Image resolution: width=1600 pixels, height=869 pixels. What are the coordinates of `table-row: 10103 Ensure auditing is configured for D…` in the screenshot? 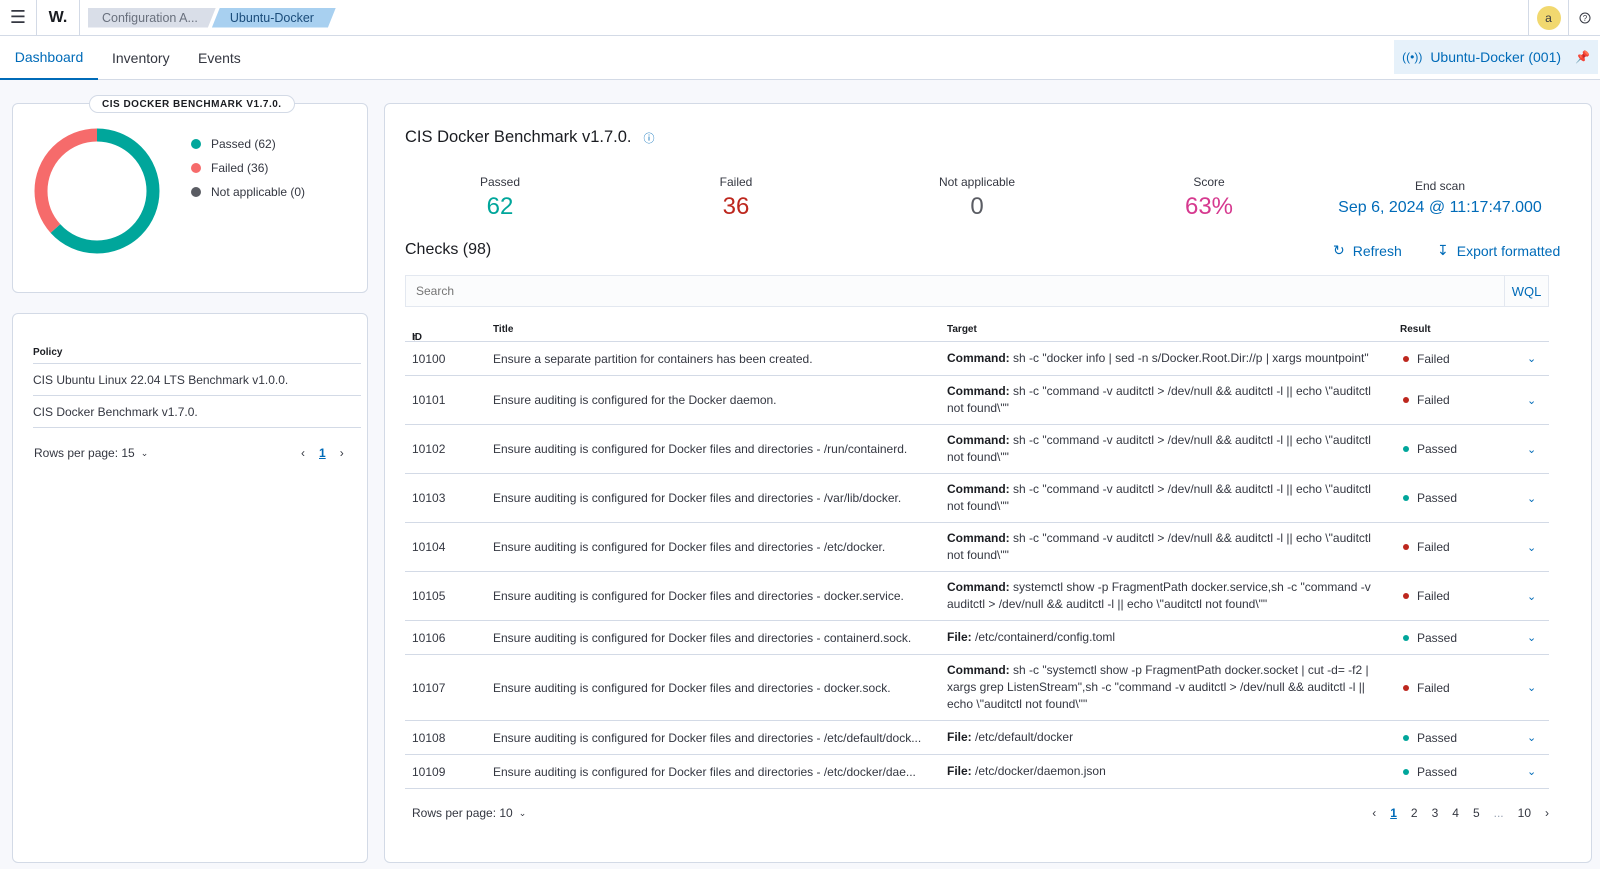 It's located at (977, 498).